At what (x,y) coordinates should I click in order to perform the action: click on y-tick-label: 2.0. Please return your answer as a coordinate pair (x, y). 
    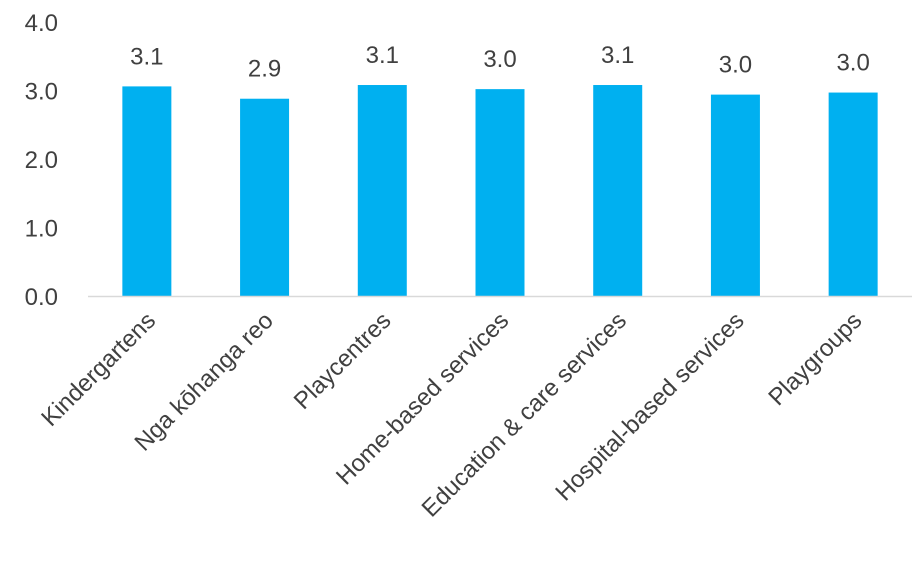
    Looking at the image, I should click on (41, 160).